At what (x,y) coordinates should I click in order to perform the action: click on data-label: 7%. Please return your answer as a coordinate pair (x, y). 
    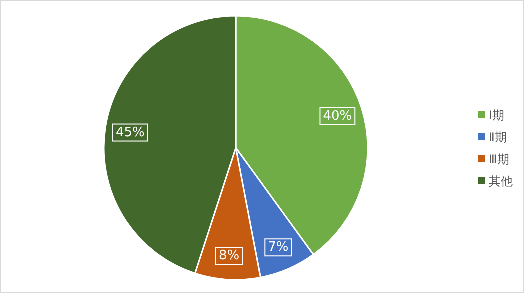
    Looking at the image, I should click on (278, 248).